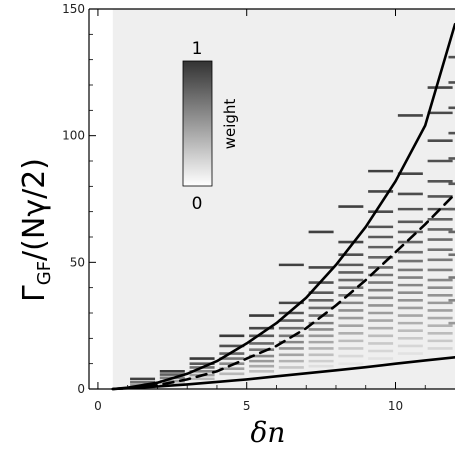  I want to click on svg-text: ΓGF/(Nγ/2), so click(36, 230).